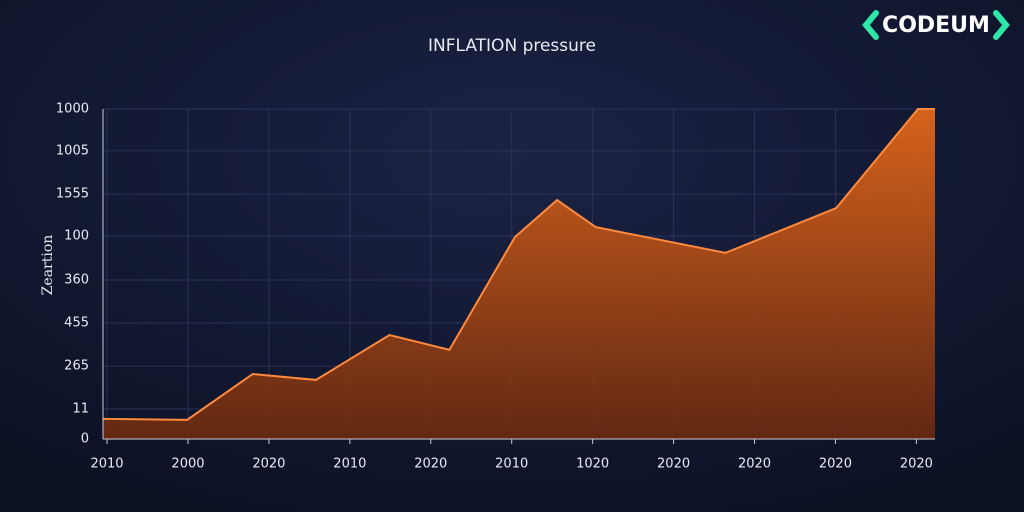  Describe the element at coordinates (592, 464) in the screenshot. I see `x-tick-label: 1020` at that location.